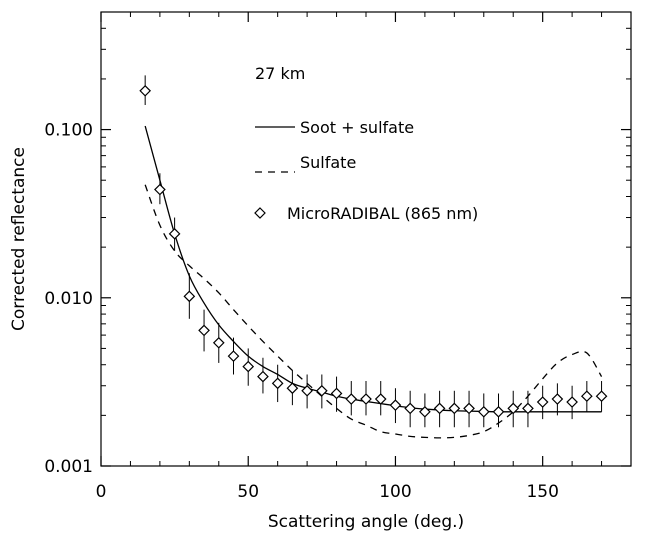 Image resolution: width=645 pixels, height=533 pixels. I want to click on x-tick-label: 150, so click(542, 492).